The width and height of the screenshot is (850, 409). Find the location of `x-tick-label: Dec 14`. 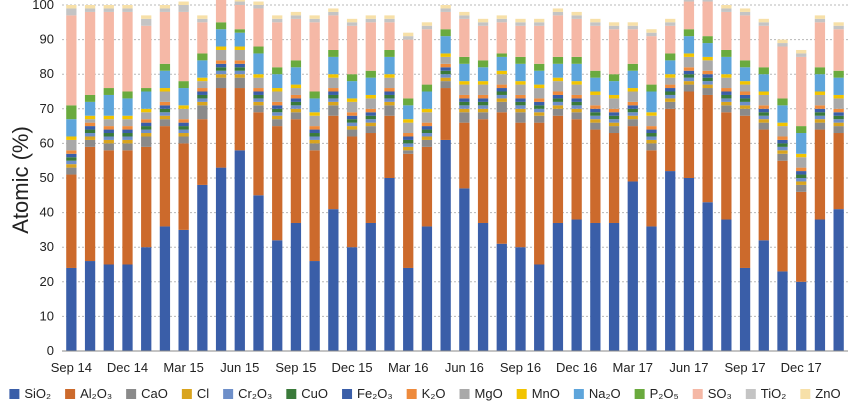

x-tick-label: Dec 14 is located at coordinates (127, 367).